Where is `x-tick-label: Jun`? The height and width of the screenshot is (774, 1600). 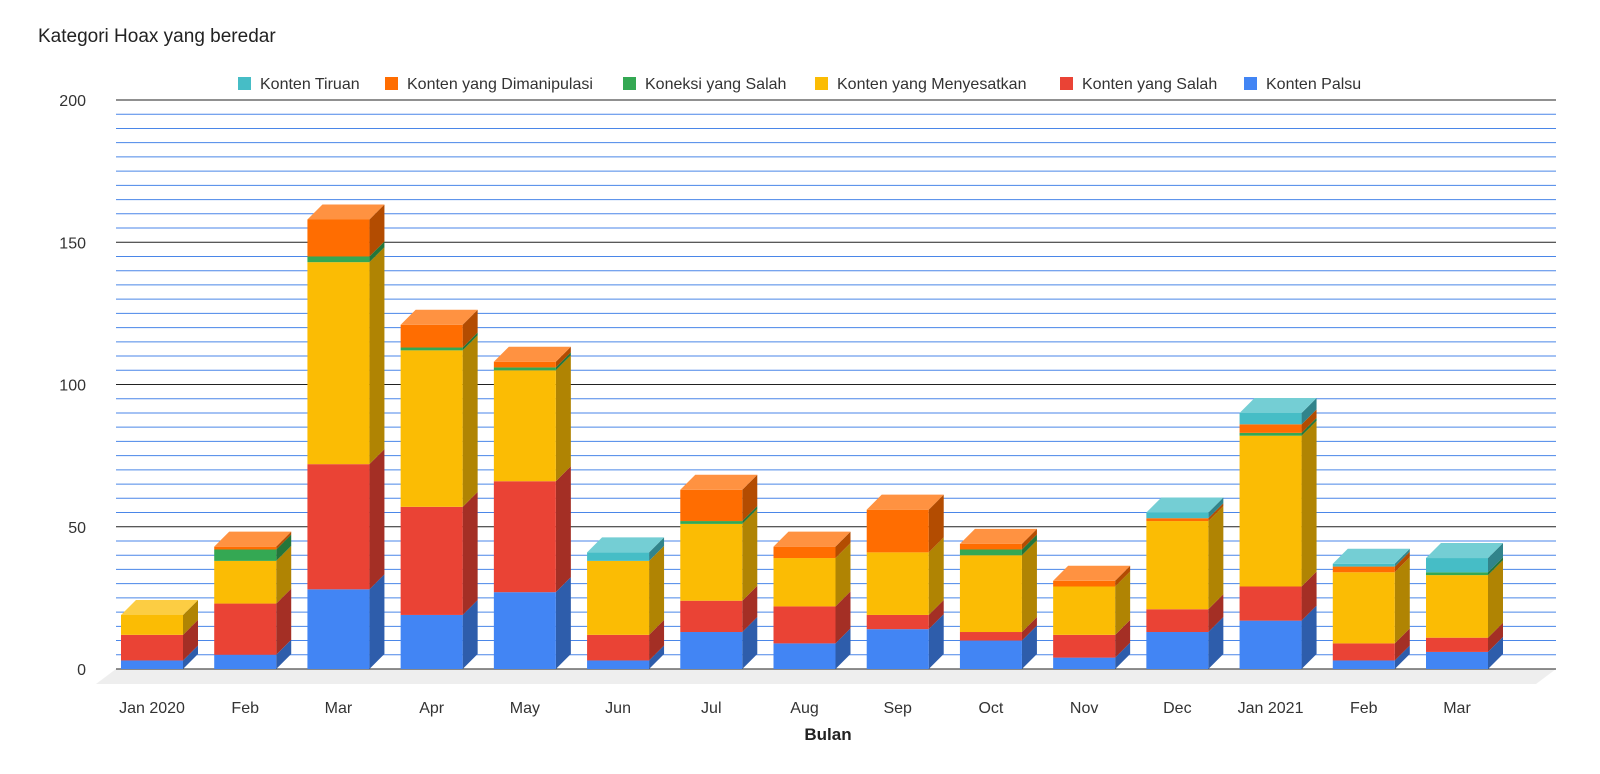 x-tick-label: Jun is located at coordinates (618, 708).